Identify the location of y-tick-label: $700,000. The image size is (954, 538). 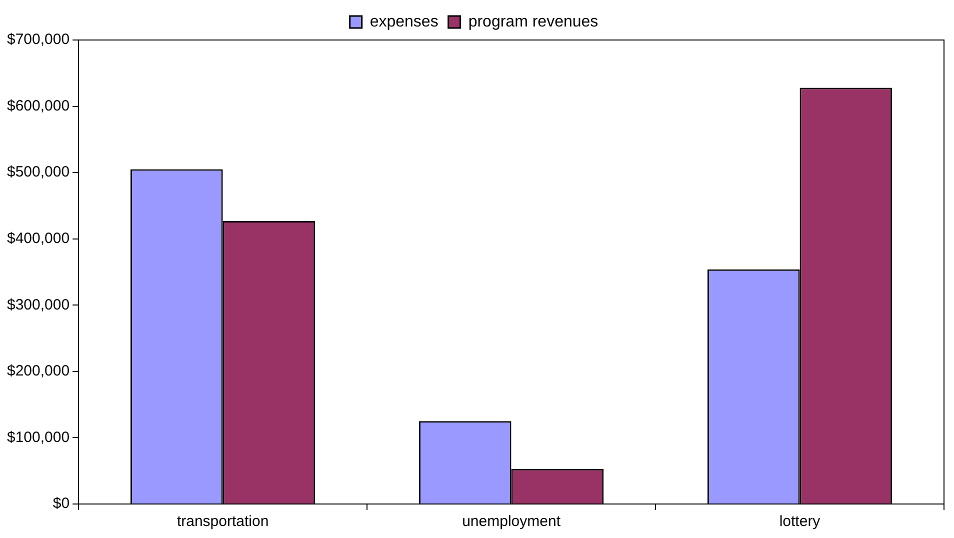
(38, 39).